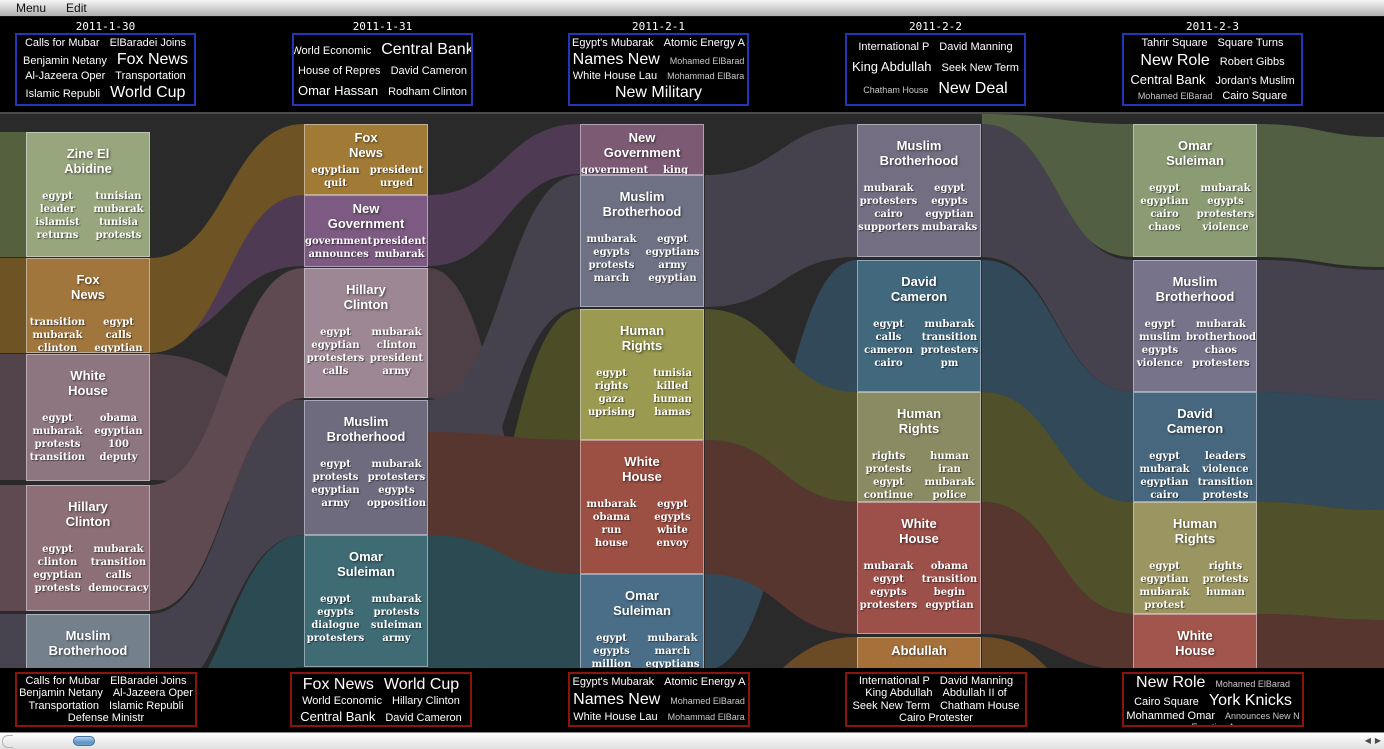 The width and height of the screenshot is (1384, 749). Describe the element at coordinates (338, 90) in the screenshot. I see `cloud-word: Omar Hassan` at that location.